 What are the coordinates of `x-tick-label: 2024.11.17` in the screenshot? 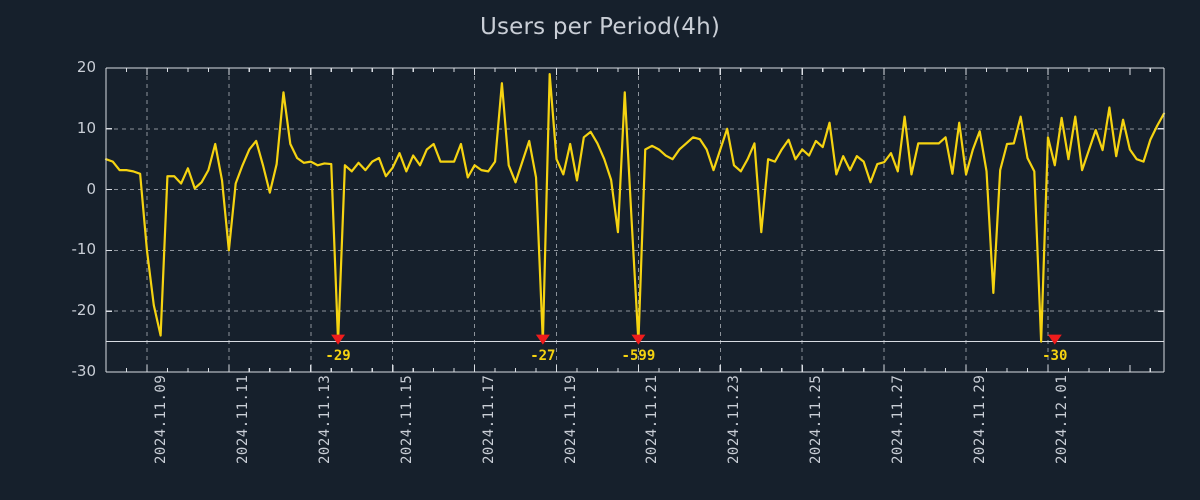 It's located at (488, 419).